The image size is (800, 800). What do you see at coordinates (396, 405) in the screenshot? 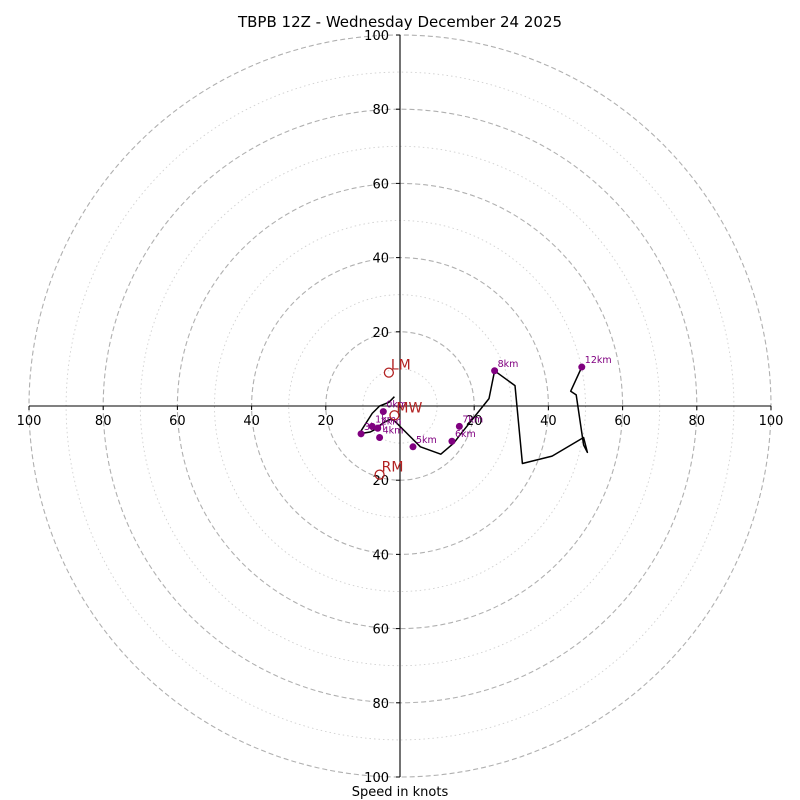
I see `km-marker-label: 0km` at bounding box center [396, 405].